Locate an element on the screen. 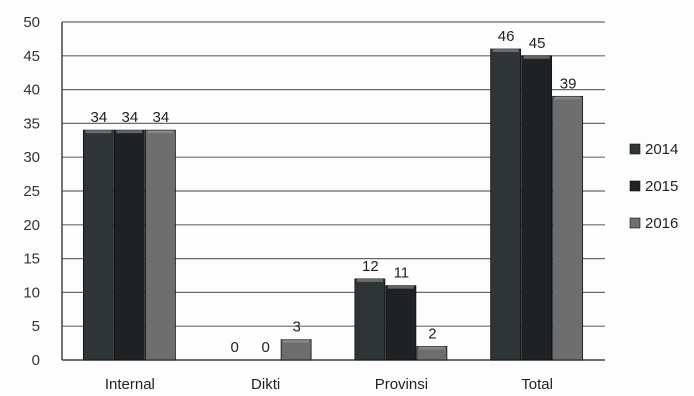 This screenshot has height=396, width=694. y-tick-label: 20 is located at coordinates (31, 225).